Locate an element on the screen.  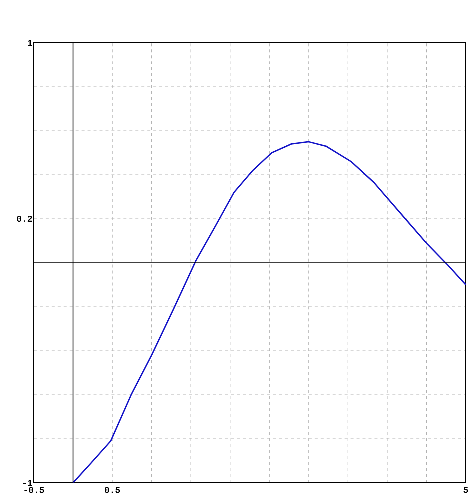
x-tick-label: 0.5 is located at coordinates (112, 490).